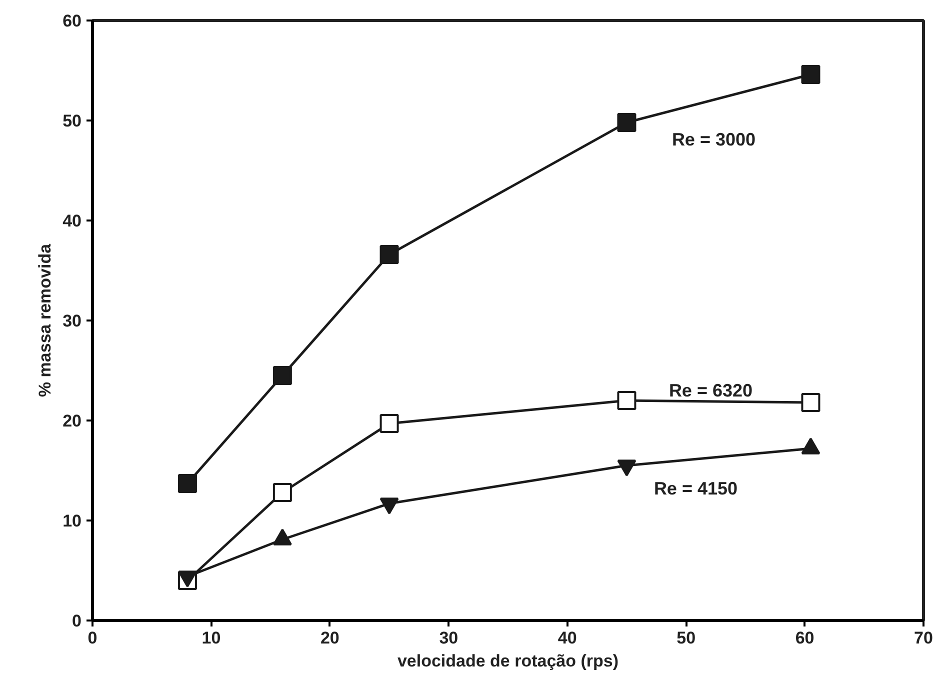 The width and height of the screenshot is (935, 673). What do you see at coordinates (923, 638) in the screenshot?
I see `x-tick-label: 70` at bounding box center [923, 638].